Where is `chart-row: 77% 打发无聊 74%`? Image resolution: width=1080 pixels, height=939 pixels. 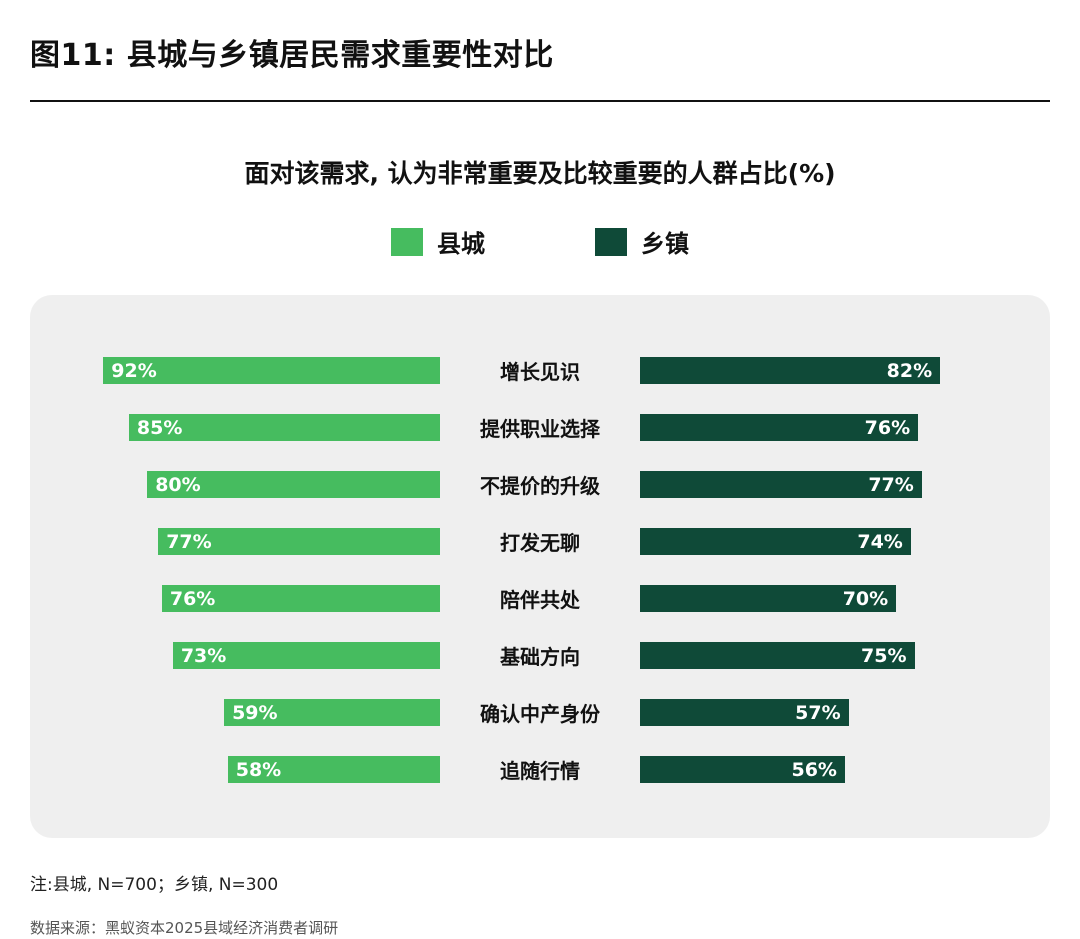 chart-row: 77% 打发无聊 74% is located at coordinates (540, 541).